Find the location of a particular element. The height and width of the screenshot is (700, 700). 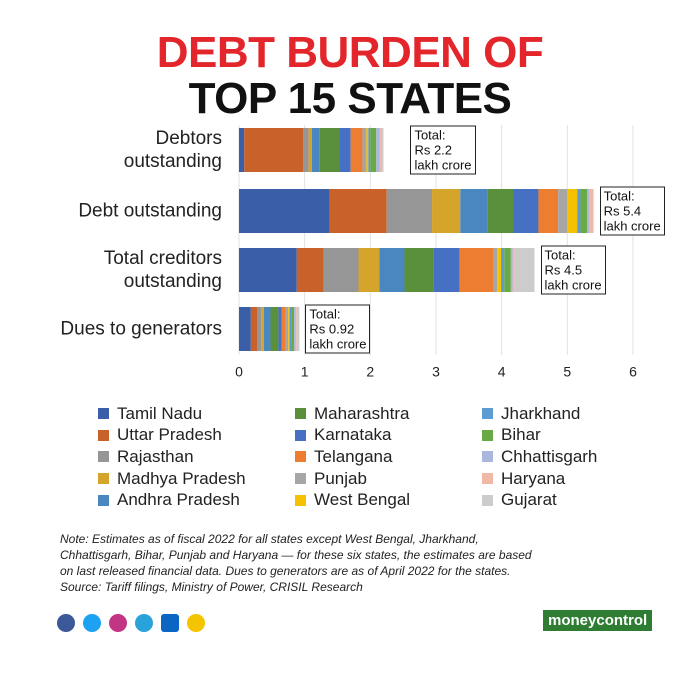

total-annotation: Total: Rs 2.2 lakh crore is located at coordinates (443, 150).